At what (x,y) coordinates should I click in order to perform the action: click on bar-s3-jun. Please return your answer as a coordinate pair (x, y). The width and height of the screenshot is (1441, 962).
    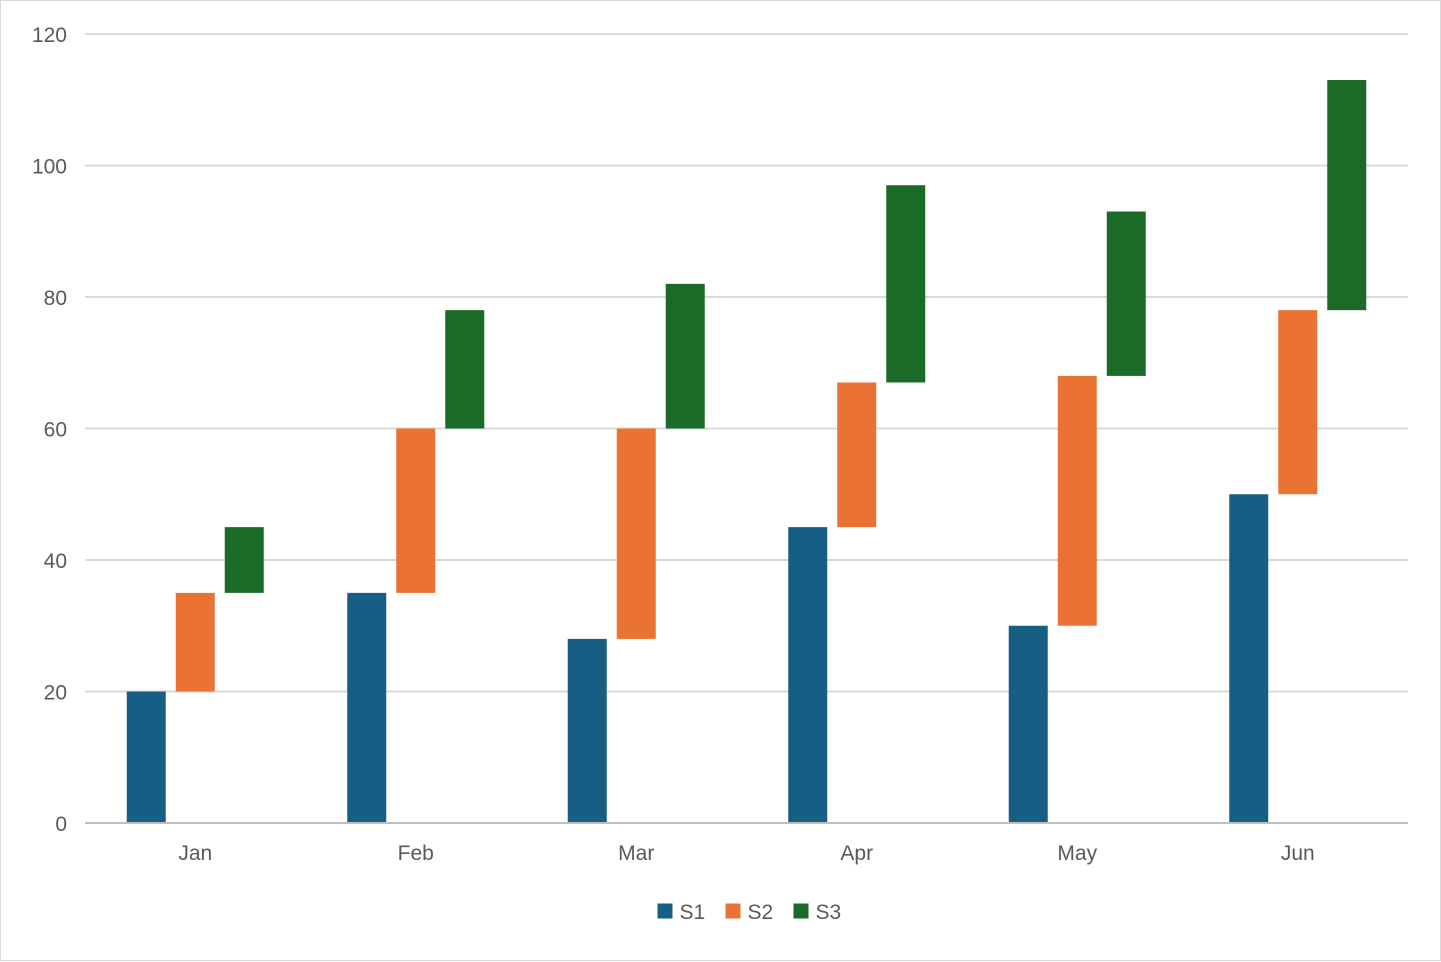
    Looking at the image, I should click on (1347, 195).